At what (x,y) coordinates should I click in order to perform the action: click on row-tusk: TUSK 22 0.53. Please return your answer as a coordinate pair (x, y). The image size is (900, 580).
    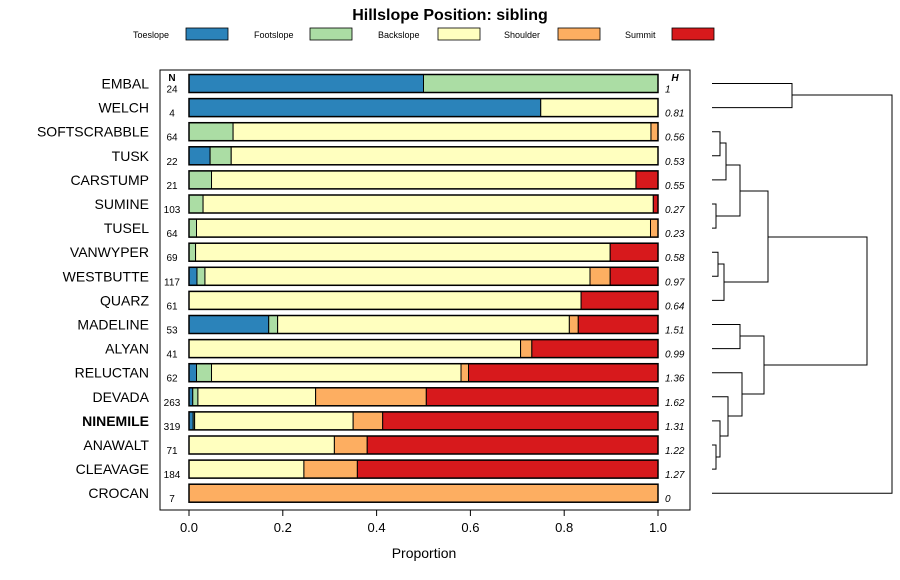
    Looking at the image, I should click on (398, 157).